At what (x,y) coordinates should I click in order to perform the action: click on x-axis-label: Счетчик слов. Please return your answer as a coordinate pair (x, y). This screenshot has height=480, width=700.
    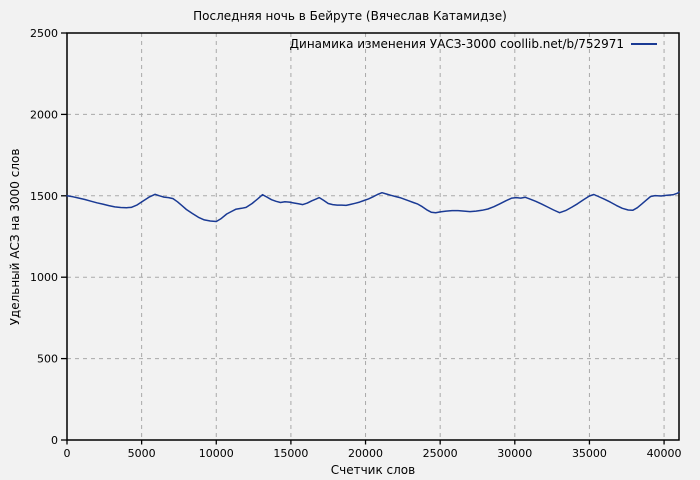
    Looking at the image, I should click on (373, 470).